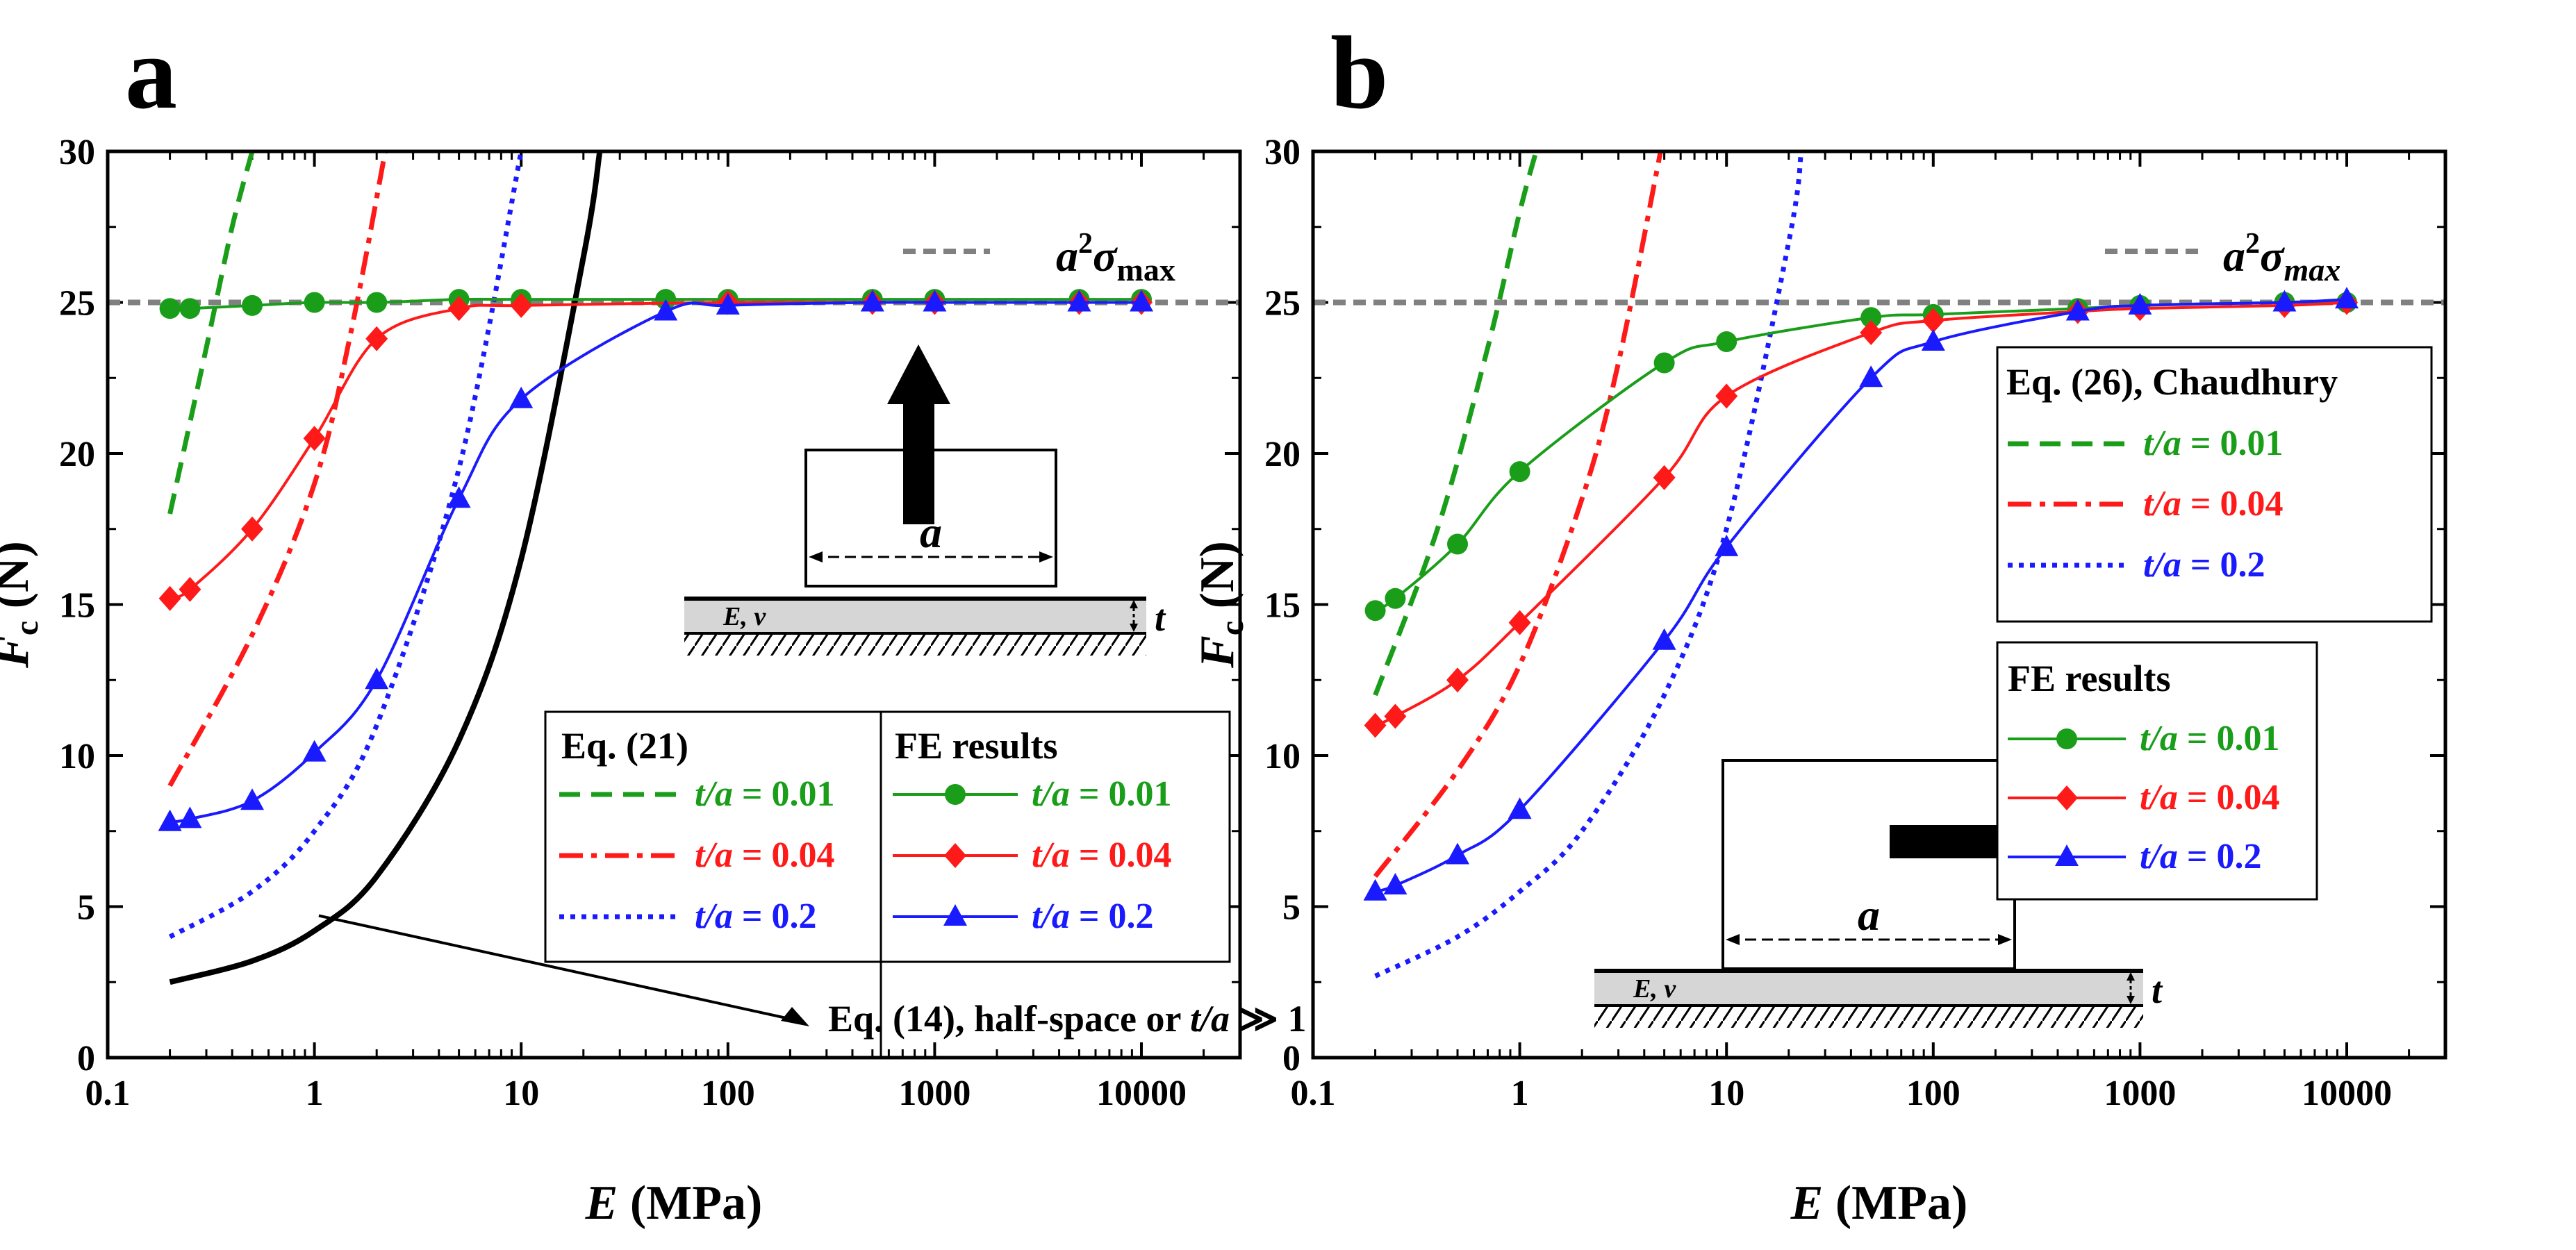  What do you see at coordinates (1283, 454) in the screenshot?
I see `pb-y-tick-label: 20` at bounding box center [1283, 454].